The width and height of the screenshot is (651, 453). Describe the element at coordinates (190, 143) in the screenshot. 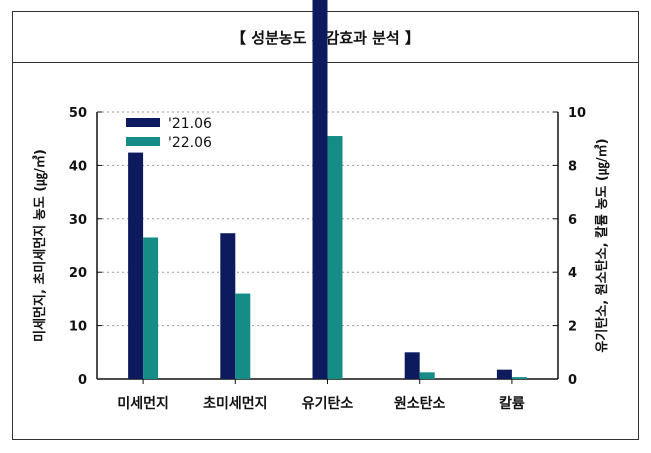

I see `legend-label: '22.06` at that location.